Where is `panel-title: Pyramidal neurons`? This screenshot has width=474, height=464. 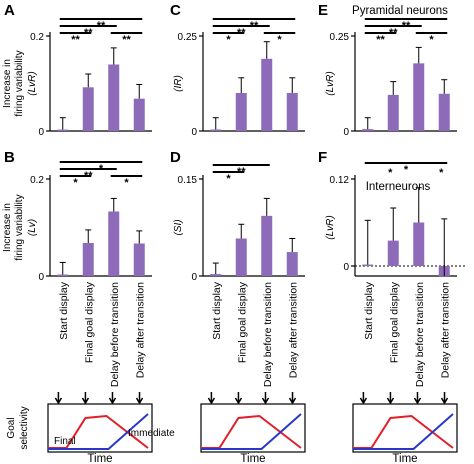 panel-title: Pyramidal neurons is located at coordinates (400, 11).